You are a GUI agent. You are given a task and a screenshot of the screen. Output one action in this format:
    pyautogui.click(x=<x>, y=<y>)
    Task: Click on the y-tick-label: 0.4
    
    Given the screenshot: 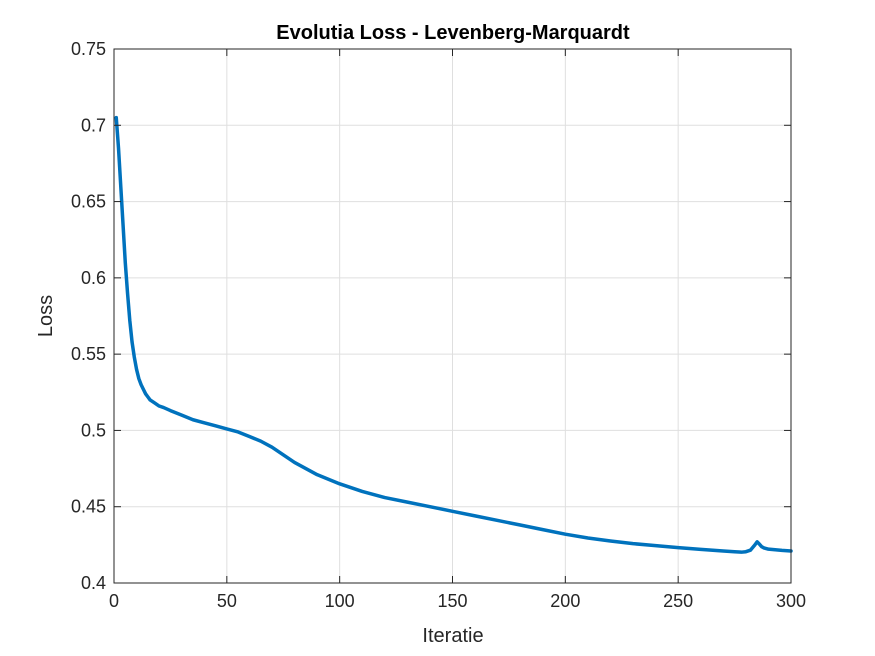 What is the action you would take?
    pyautogui.click(x=93, y=583)
    